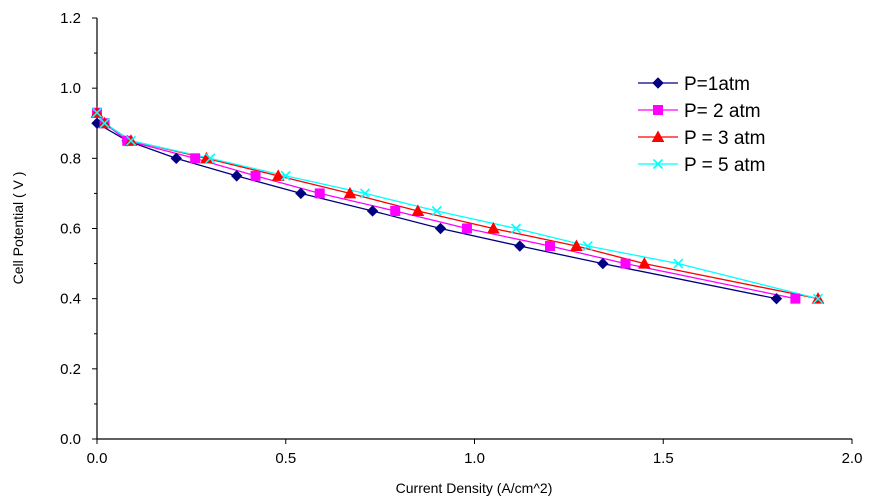 This screenshot has height=499, width=870. Describe the element at coordinates (474, 488) in the screenshot. I see `x-axis-title: Current Density (A/cm^2)` at that location.